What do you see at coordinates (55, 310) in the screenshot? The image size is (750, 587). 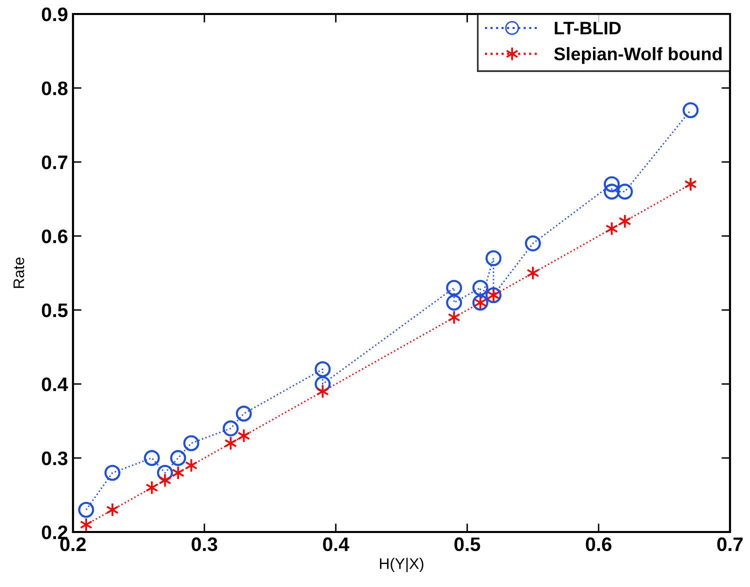 I see `y-tick-label: 0.5` at bounding box center [55, 310].